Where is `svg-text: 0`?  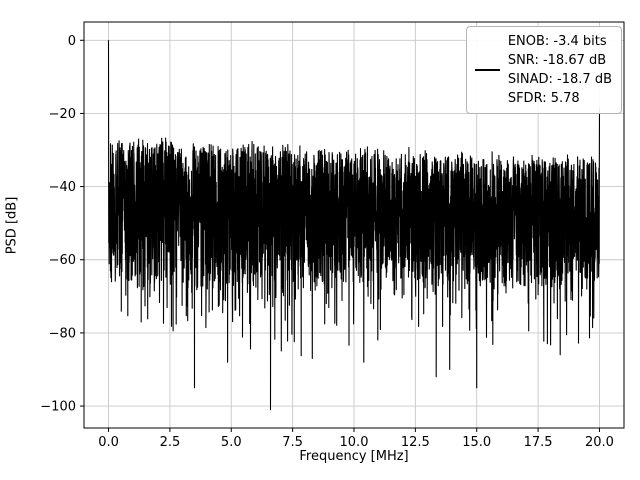 svg-text: 0 is located at coordinates (72, 41).